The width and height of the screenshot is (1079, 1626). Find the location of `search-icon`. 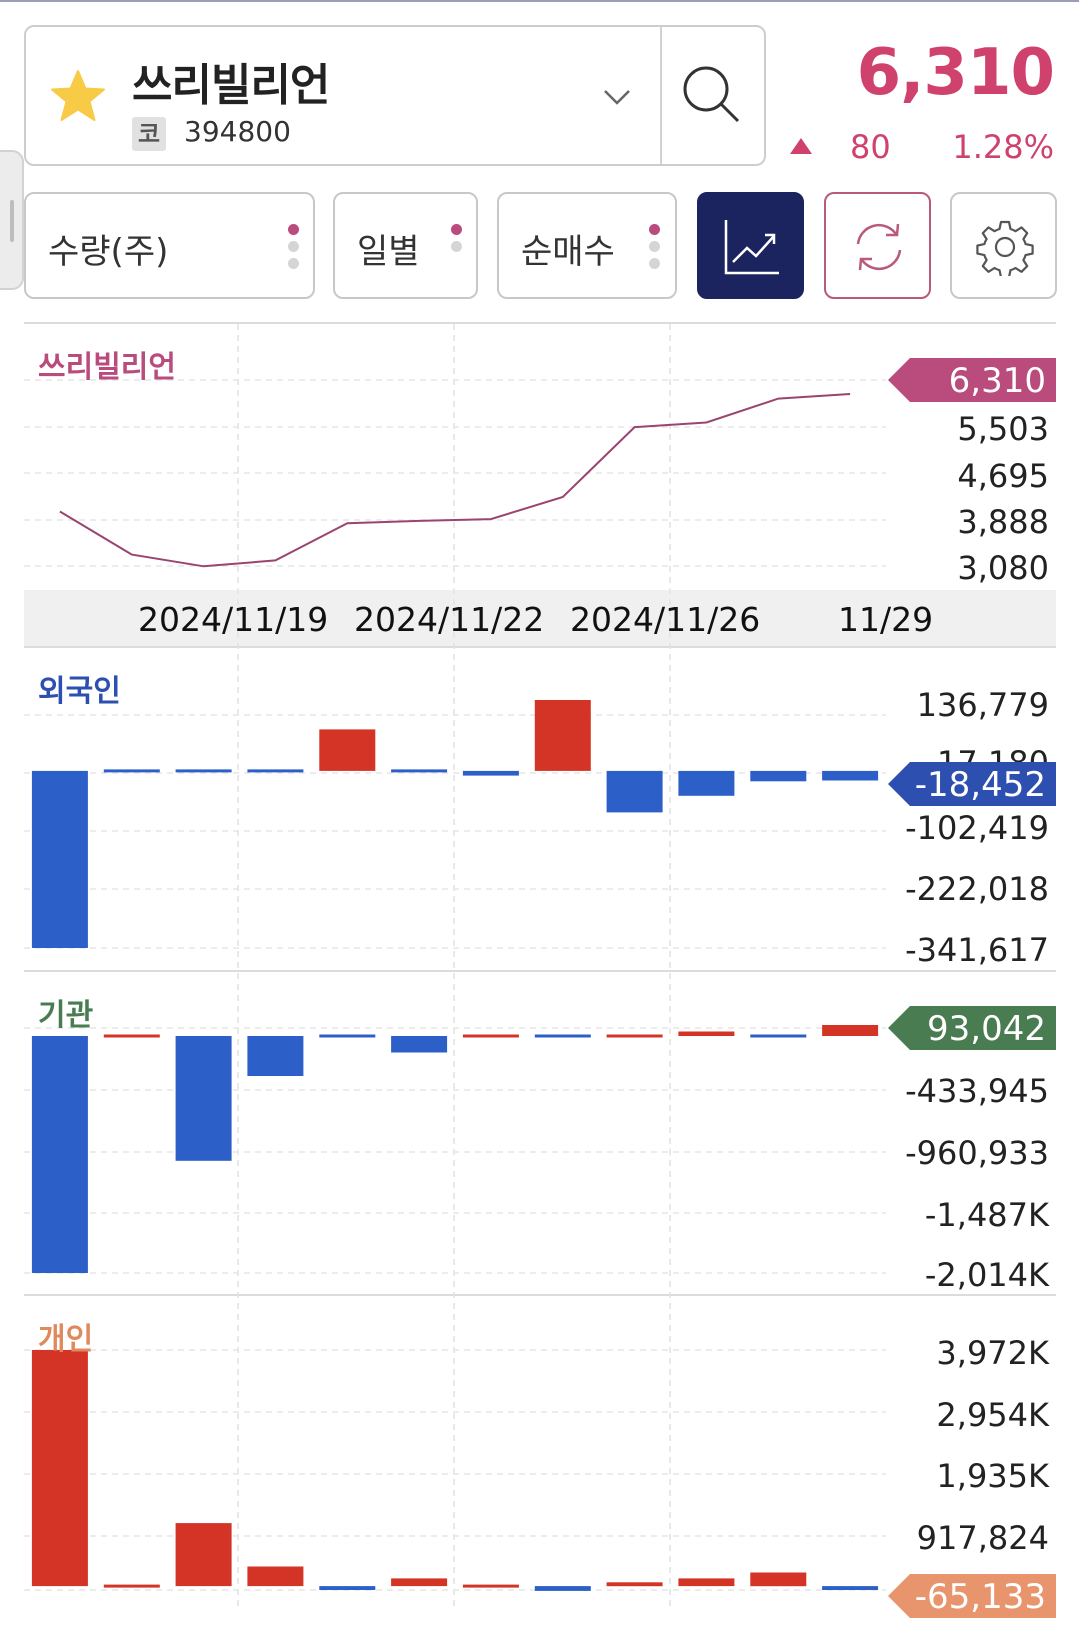

search-icon is located at coordinates (711, 94).